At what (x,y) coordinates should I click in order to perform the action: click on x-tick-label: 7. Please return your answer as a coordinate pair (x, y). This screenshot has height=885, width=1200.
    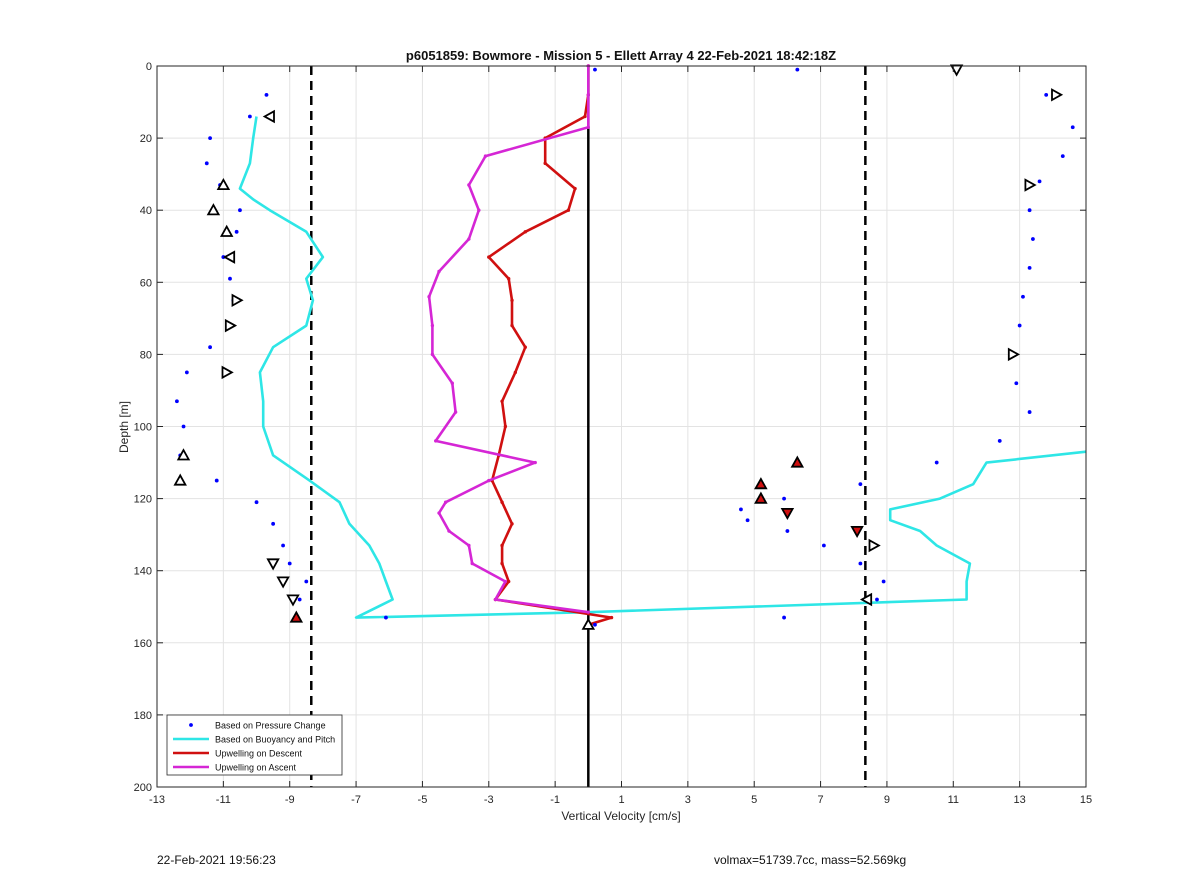
    Looking at the image, I should click on (821, 800).